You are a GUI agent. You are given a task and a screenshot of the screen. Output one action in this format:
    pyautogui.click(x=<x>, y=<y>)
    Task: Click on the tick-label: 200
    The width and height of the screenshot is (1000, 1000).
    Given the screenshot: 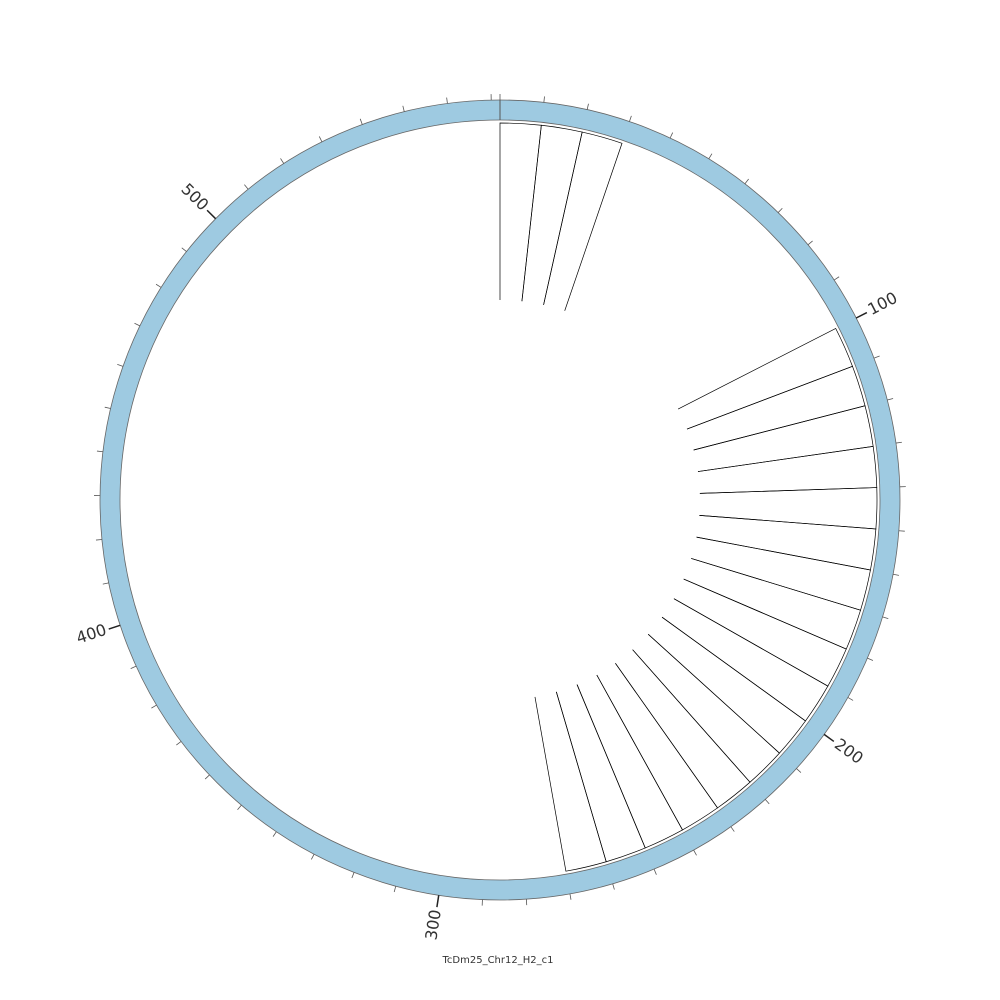 What is the action you would take?
    pyautogui.click(x=849, y=751)
    